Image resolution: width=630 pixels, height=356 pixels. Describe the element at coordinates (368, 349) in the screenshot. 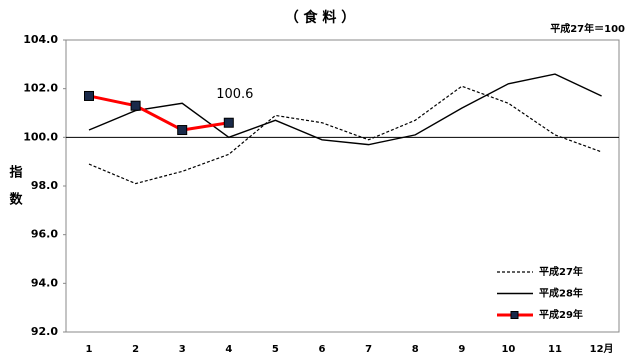

I see `x-tick-label: 7` at that location.